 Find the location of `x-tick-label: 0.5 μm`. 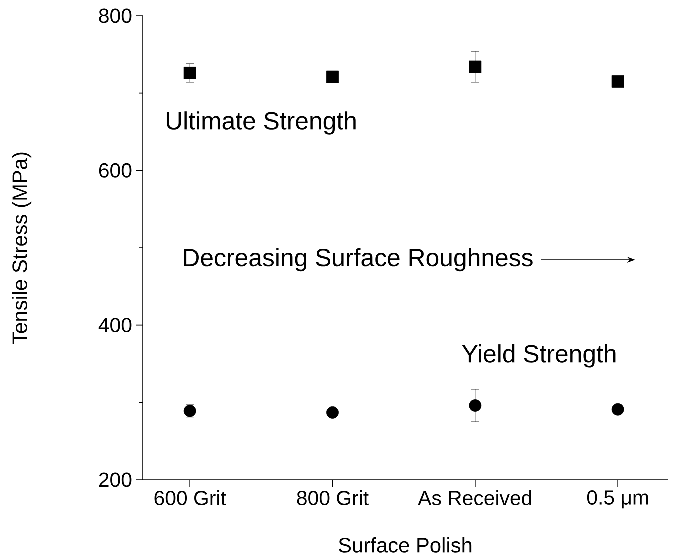

x-tick-label: 0.5 μm is located at coordinates (617, 499).